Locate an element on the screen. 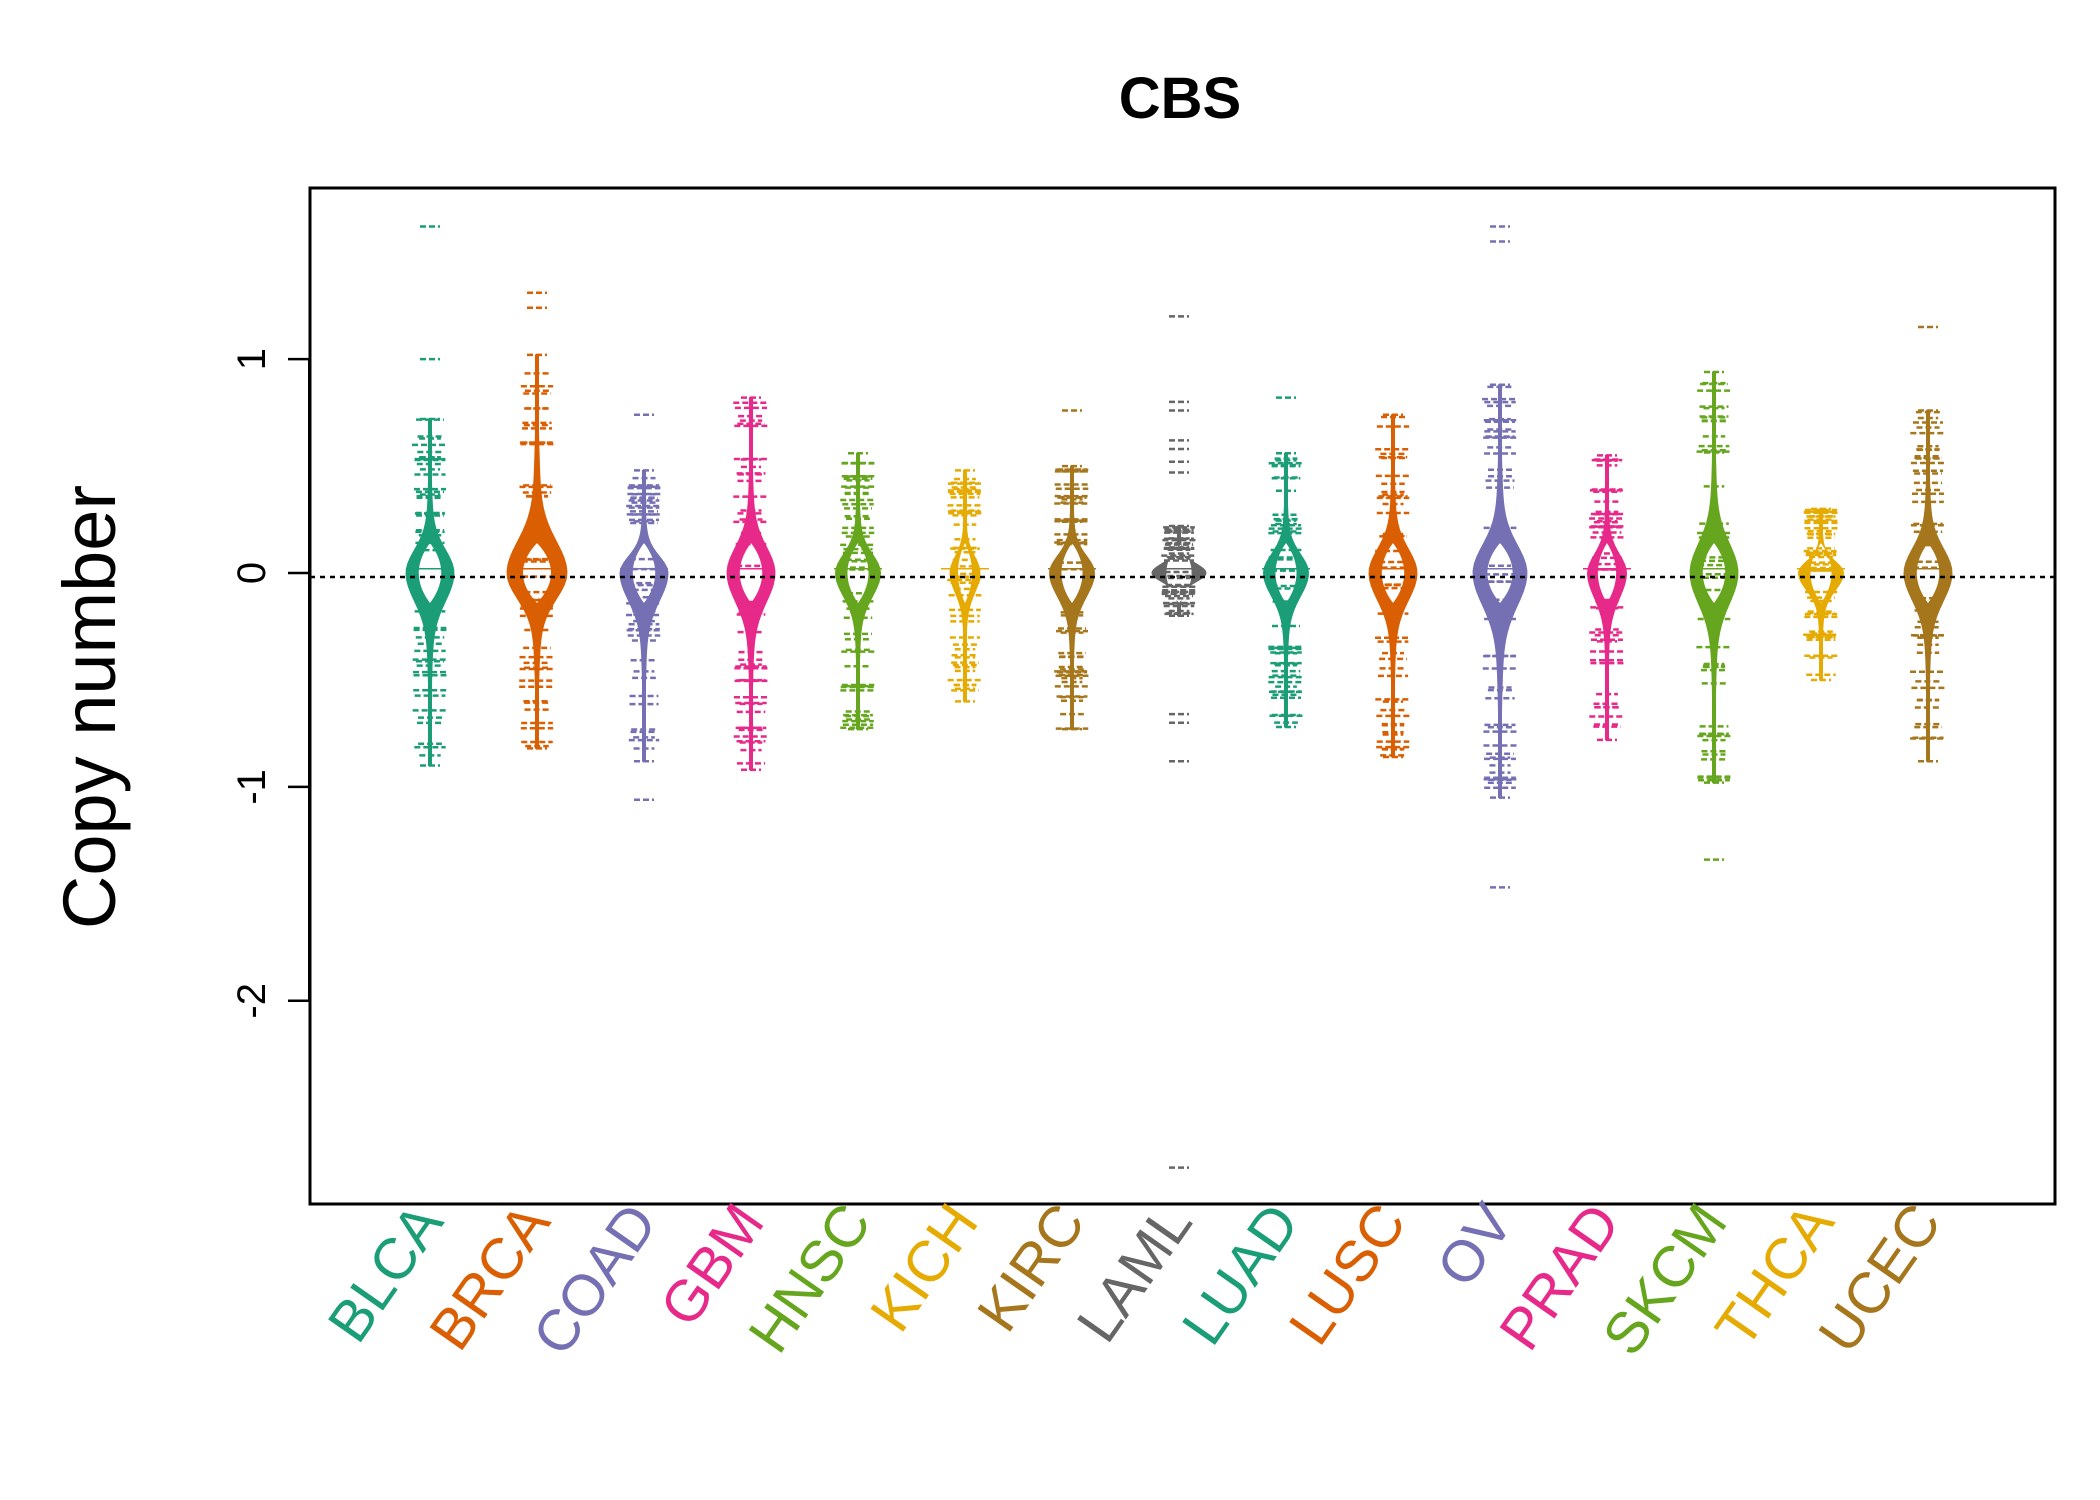 The image size is (2100, 1500). bean-ucec is located at coordinates (1928, 544).